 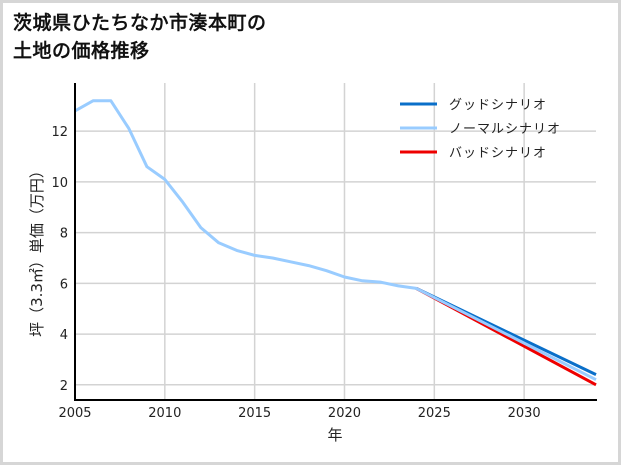 What do you see at coordinates (334, 435) in the screenshot?
I see `x-axis-label: 年` at bounding box center [334, 435].